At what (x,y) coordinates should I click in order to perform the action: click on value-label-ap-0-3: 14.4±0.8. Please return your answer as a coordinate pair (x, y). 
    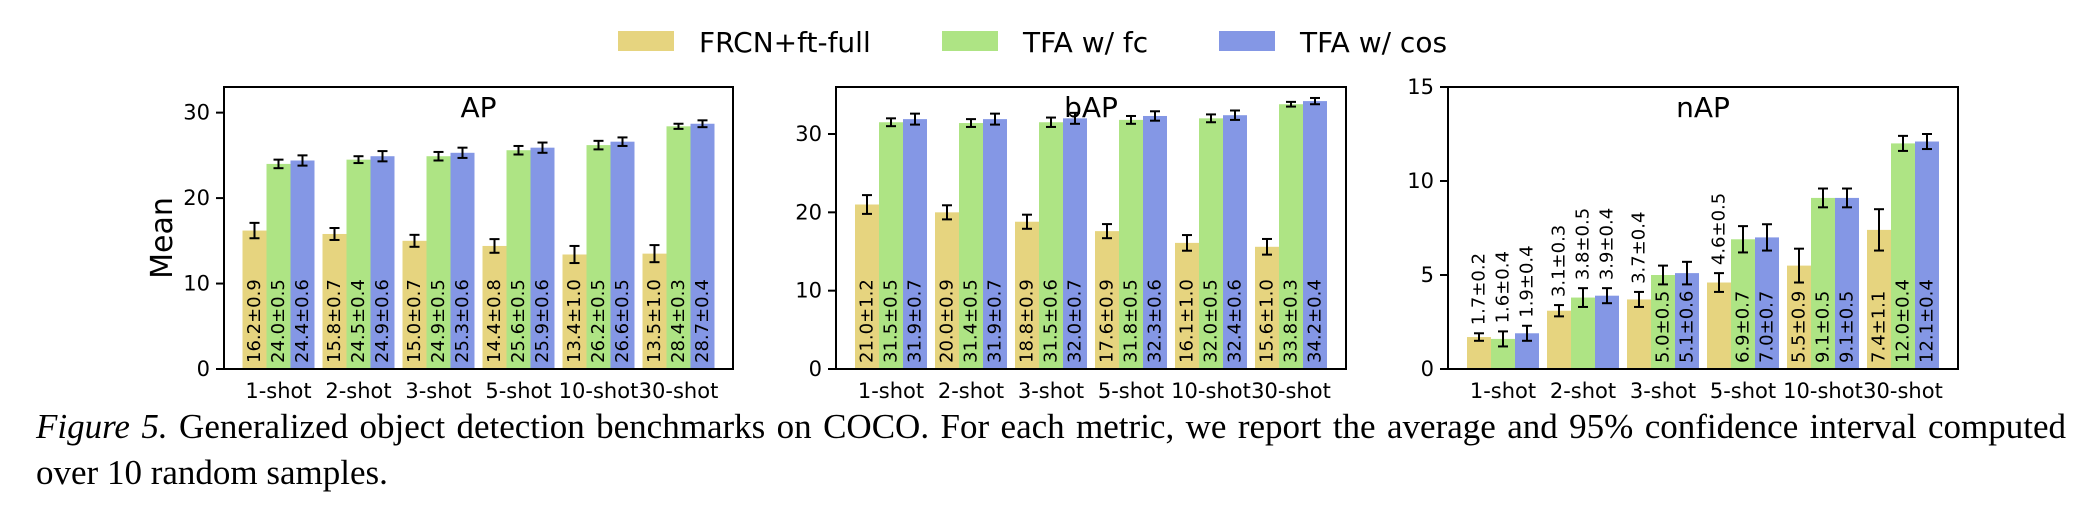
    Looking at the image, I should click on (494, 321).